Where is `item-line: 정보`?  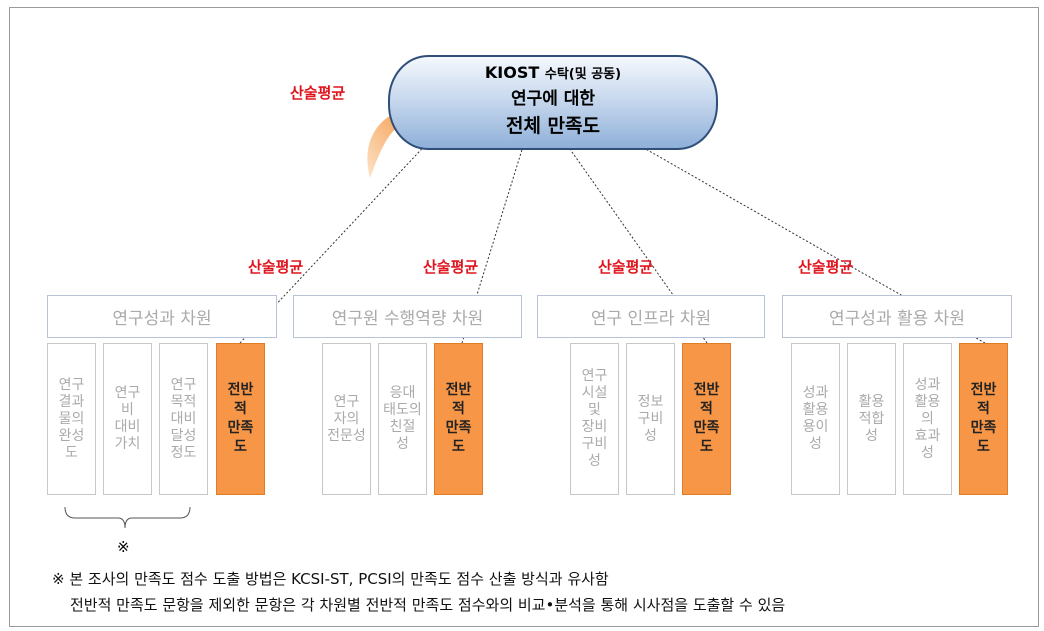 item-line: 정보 is located at coordinates (650, 401).